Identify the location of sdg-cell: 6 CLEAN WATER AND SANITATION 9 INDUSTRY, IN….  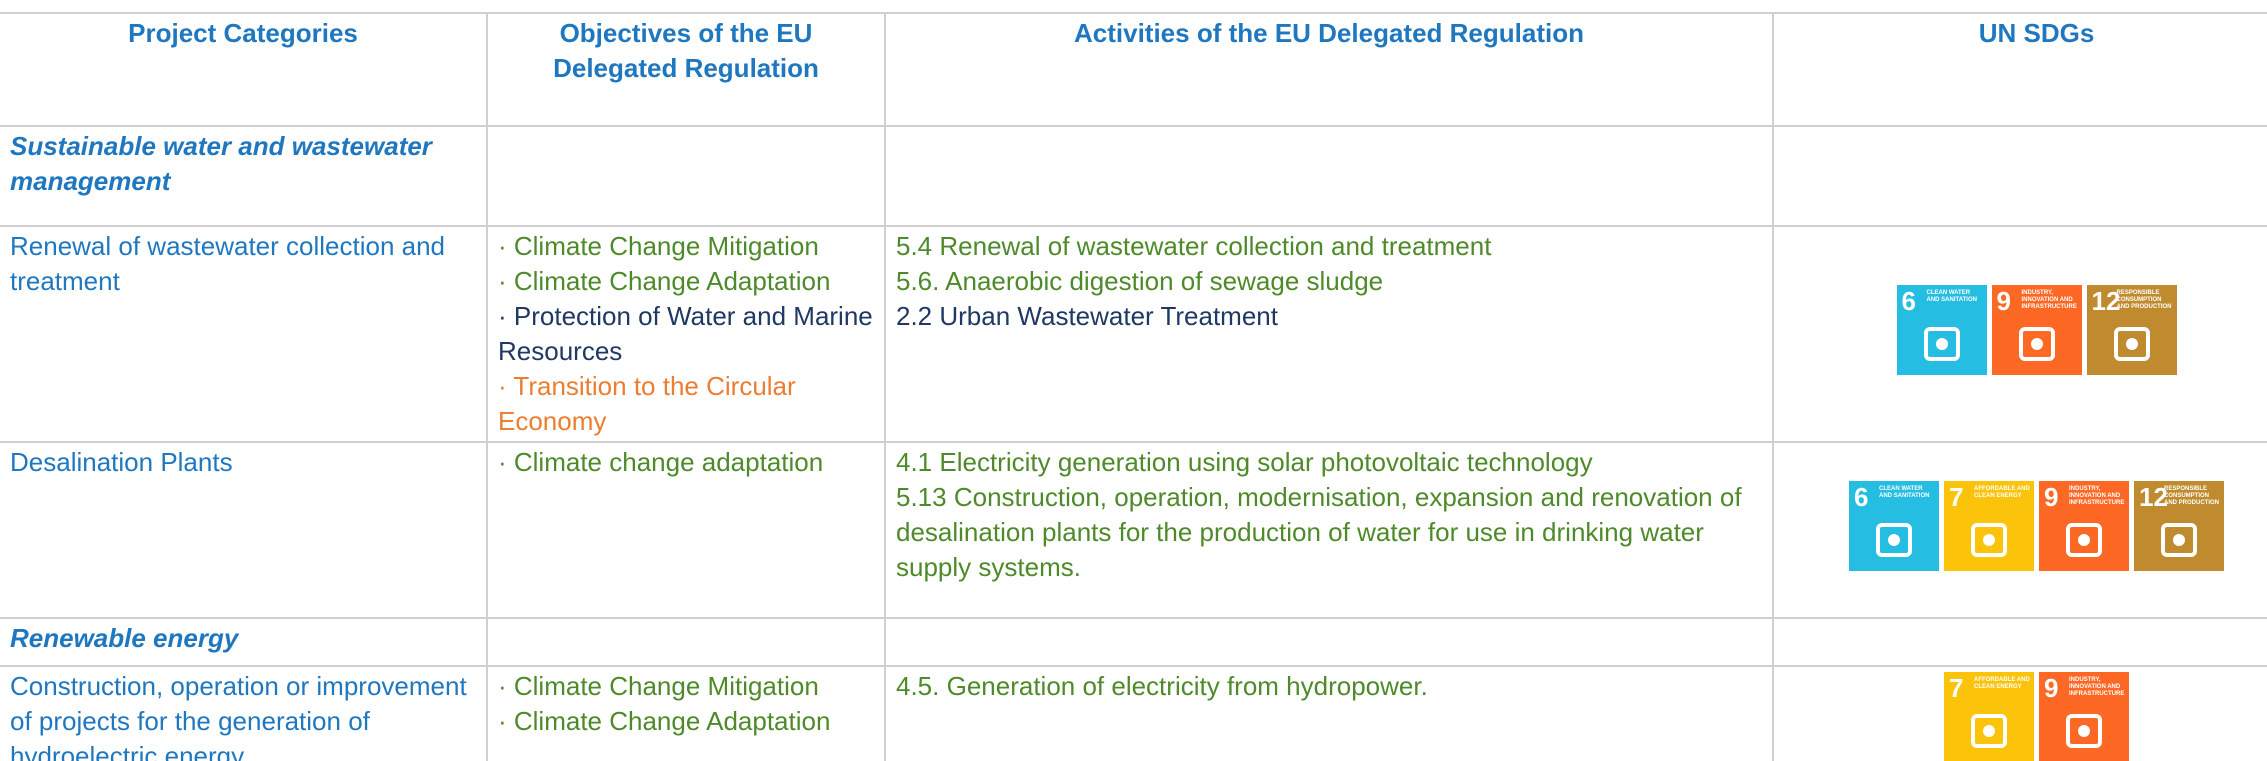
(2019, 334).